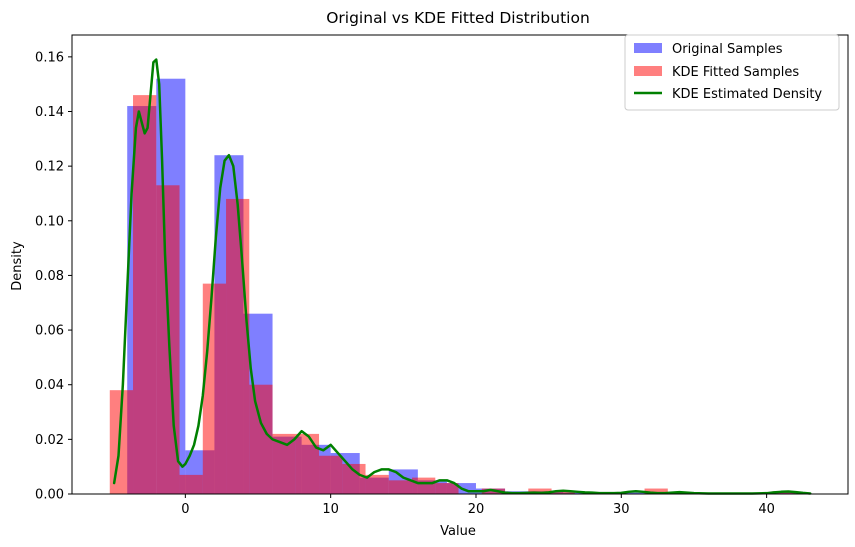 This screenshot has height=547, width=855. What do you see at coordinates (735, 72) in the screenshot?
I see `legend-label-kde-samples: KDE Fitted Samples` at bounding box center [735, 72].